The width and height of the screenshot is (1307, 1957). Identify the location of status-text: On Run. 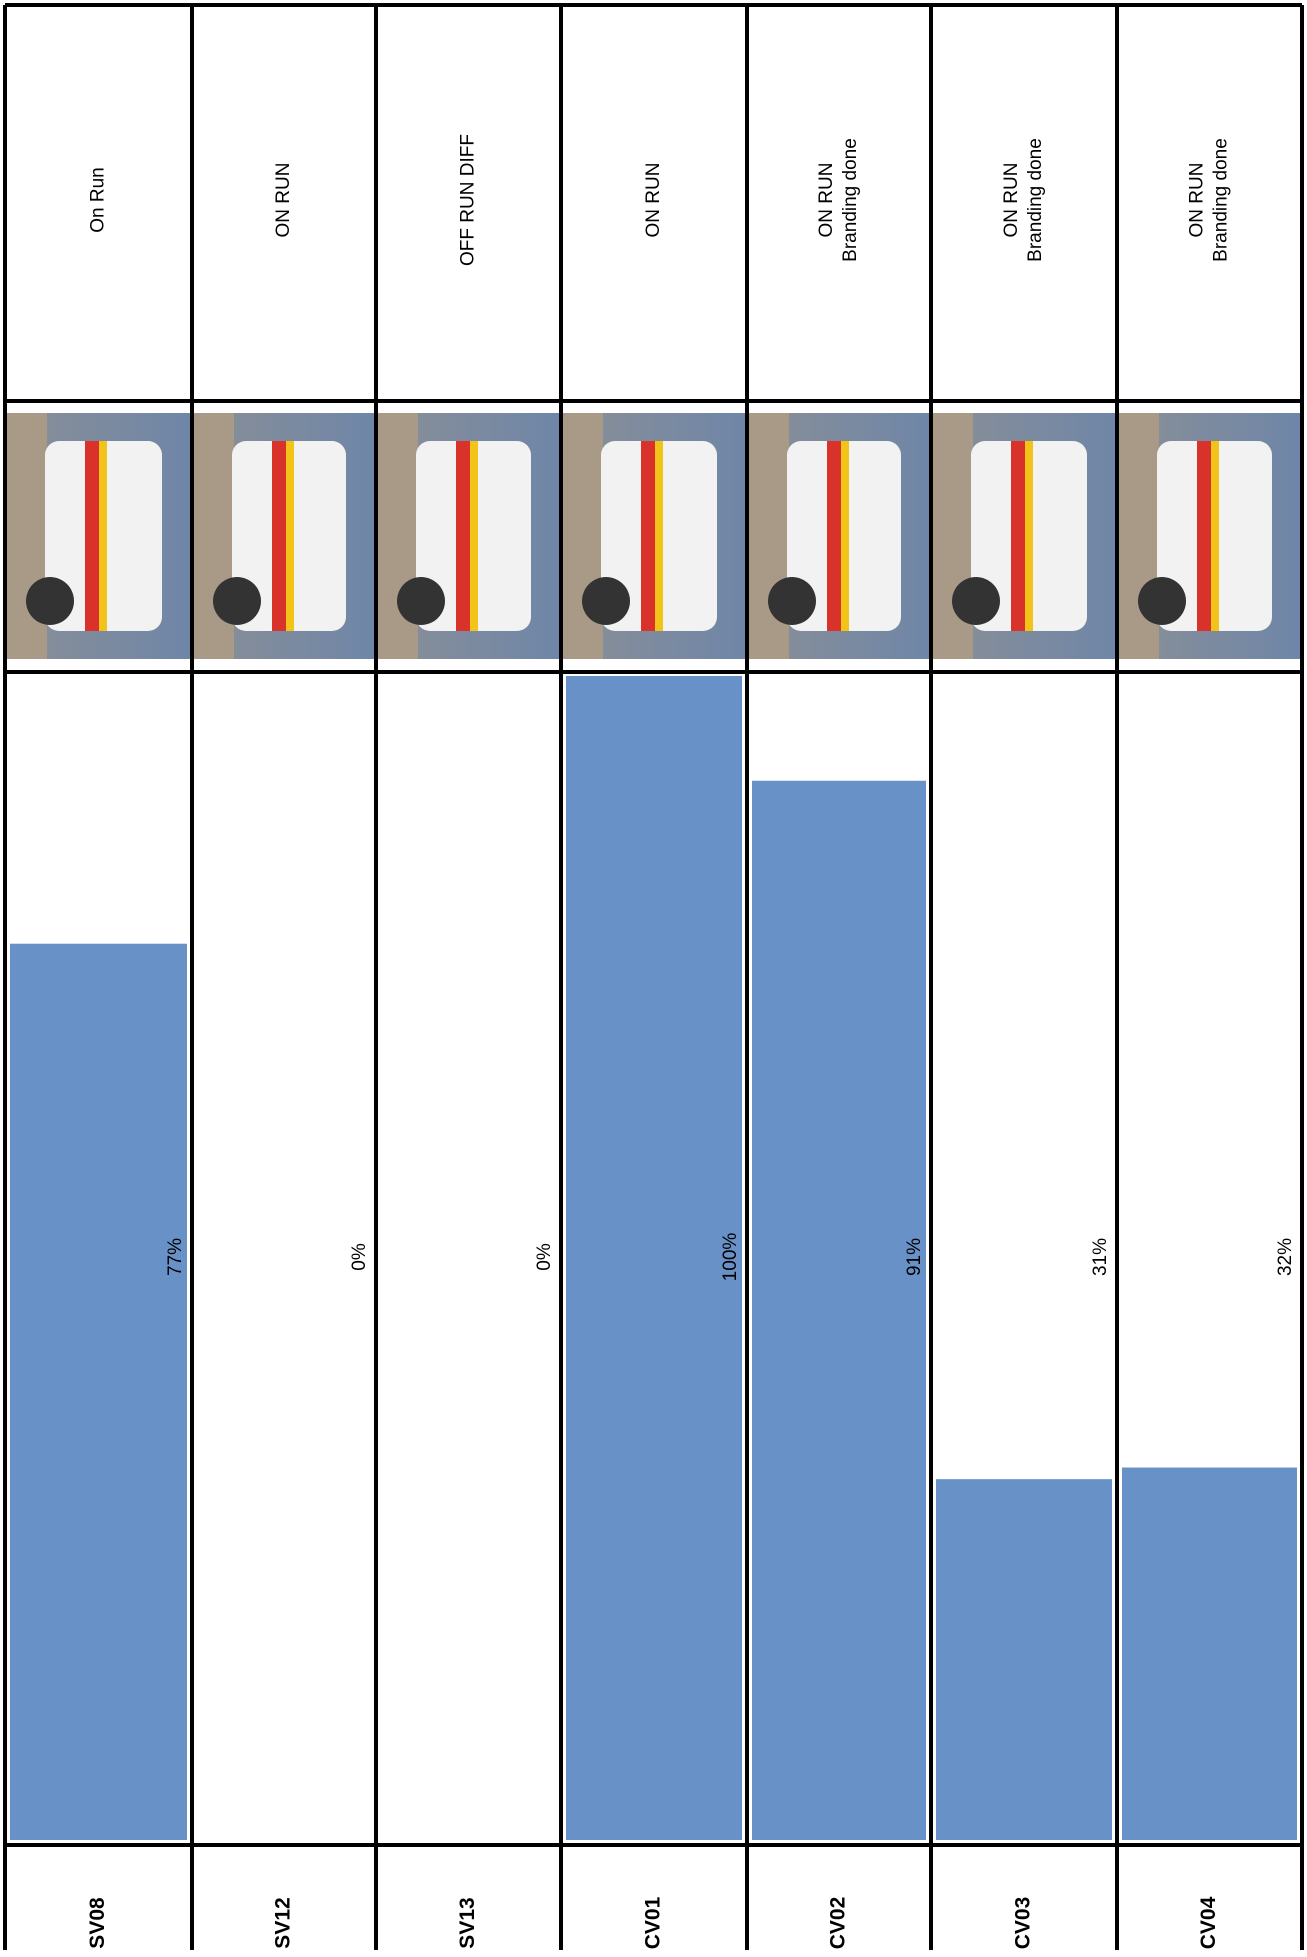
(98, 199).